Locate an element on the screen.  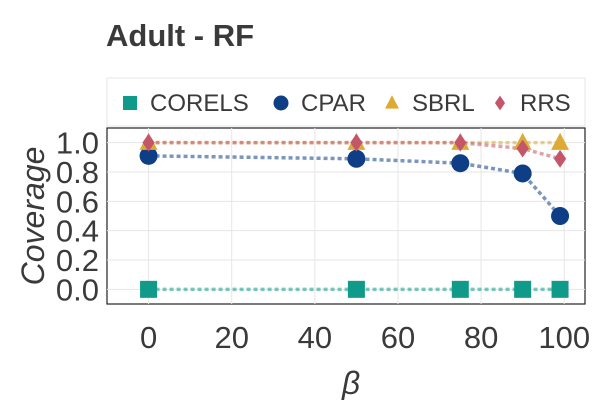
y-tick-label: 0.8 is located at coordinates (77, 172).